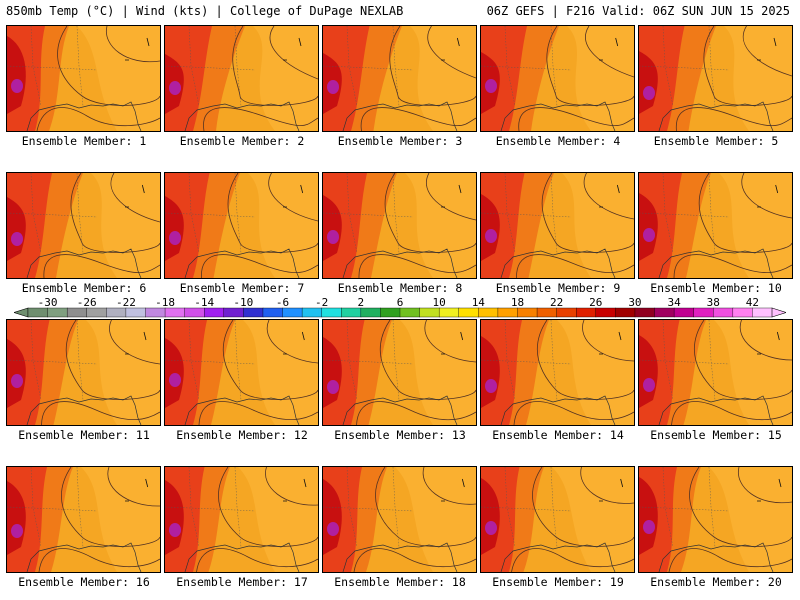 The image size is (800, 600). What do you see at coordinates (165, 302) in the screenshot?
I see `colorbar-tick-label: -18` at bounding box center [165, 302].